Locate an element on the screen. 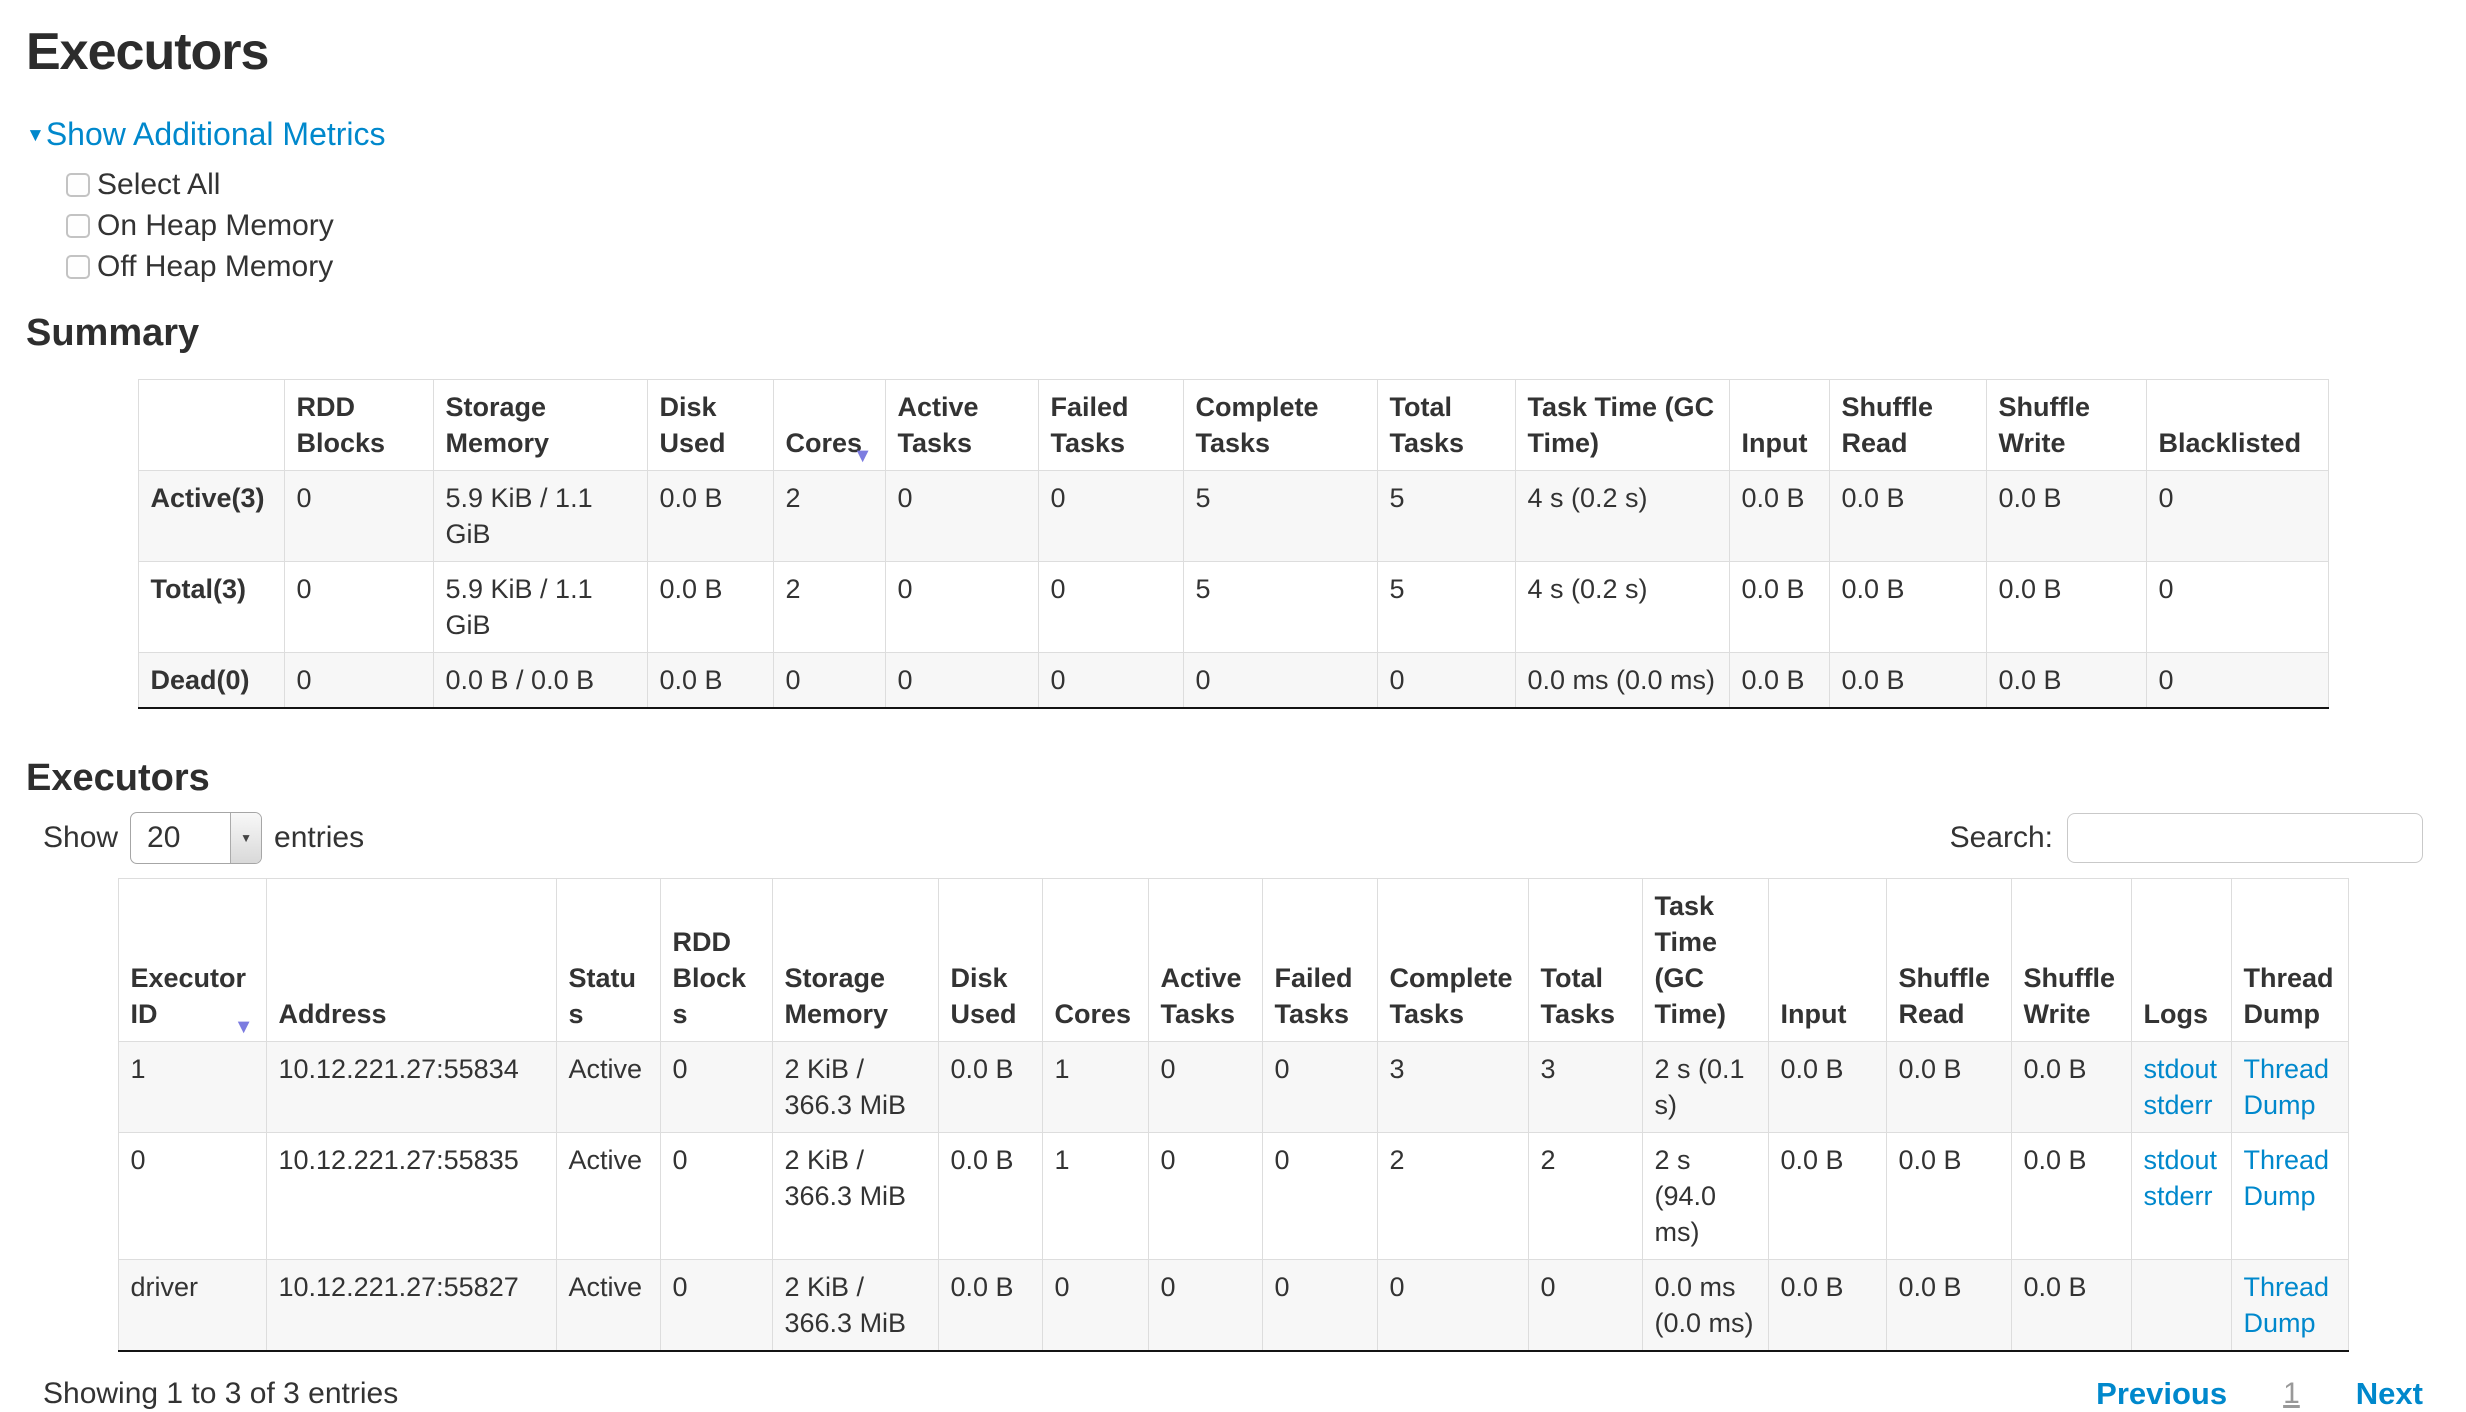 This screenshot has height=1412, width=2466. row-label: Total(3) is located at coordinates (211, 607).